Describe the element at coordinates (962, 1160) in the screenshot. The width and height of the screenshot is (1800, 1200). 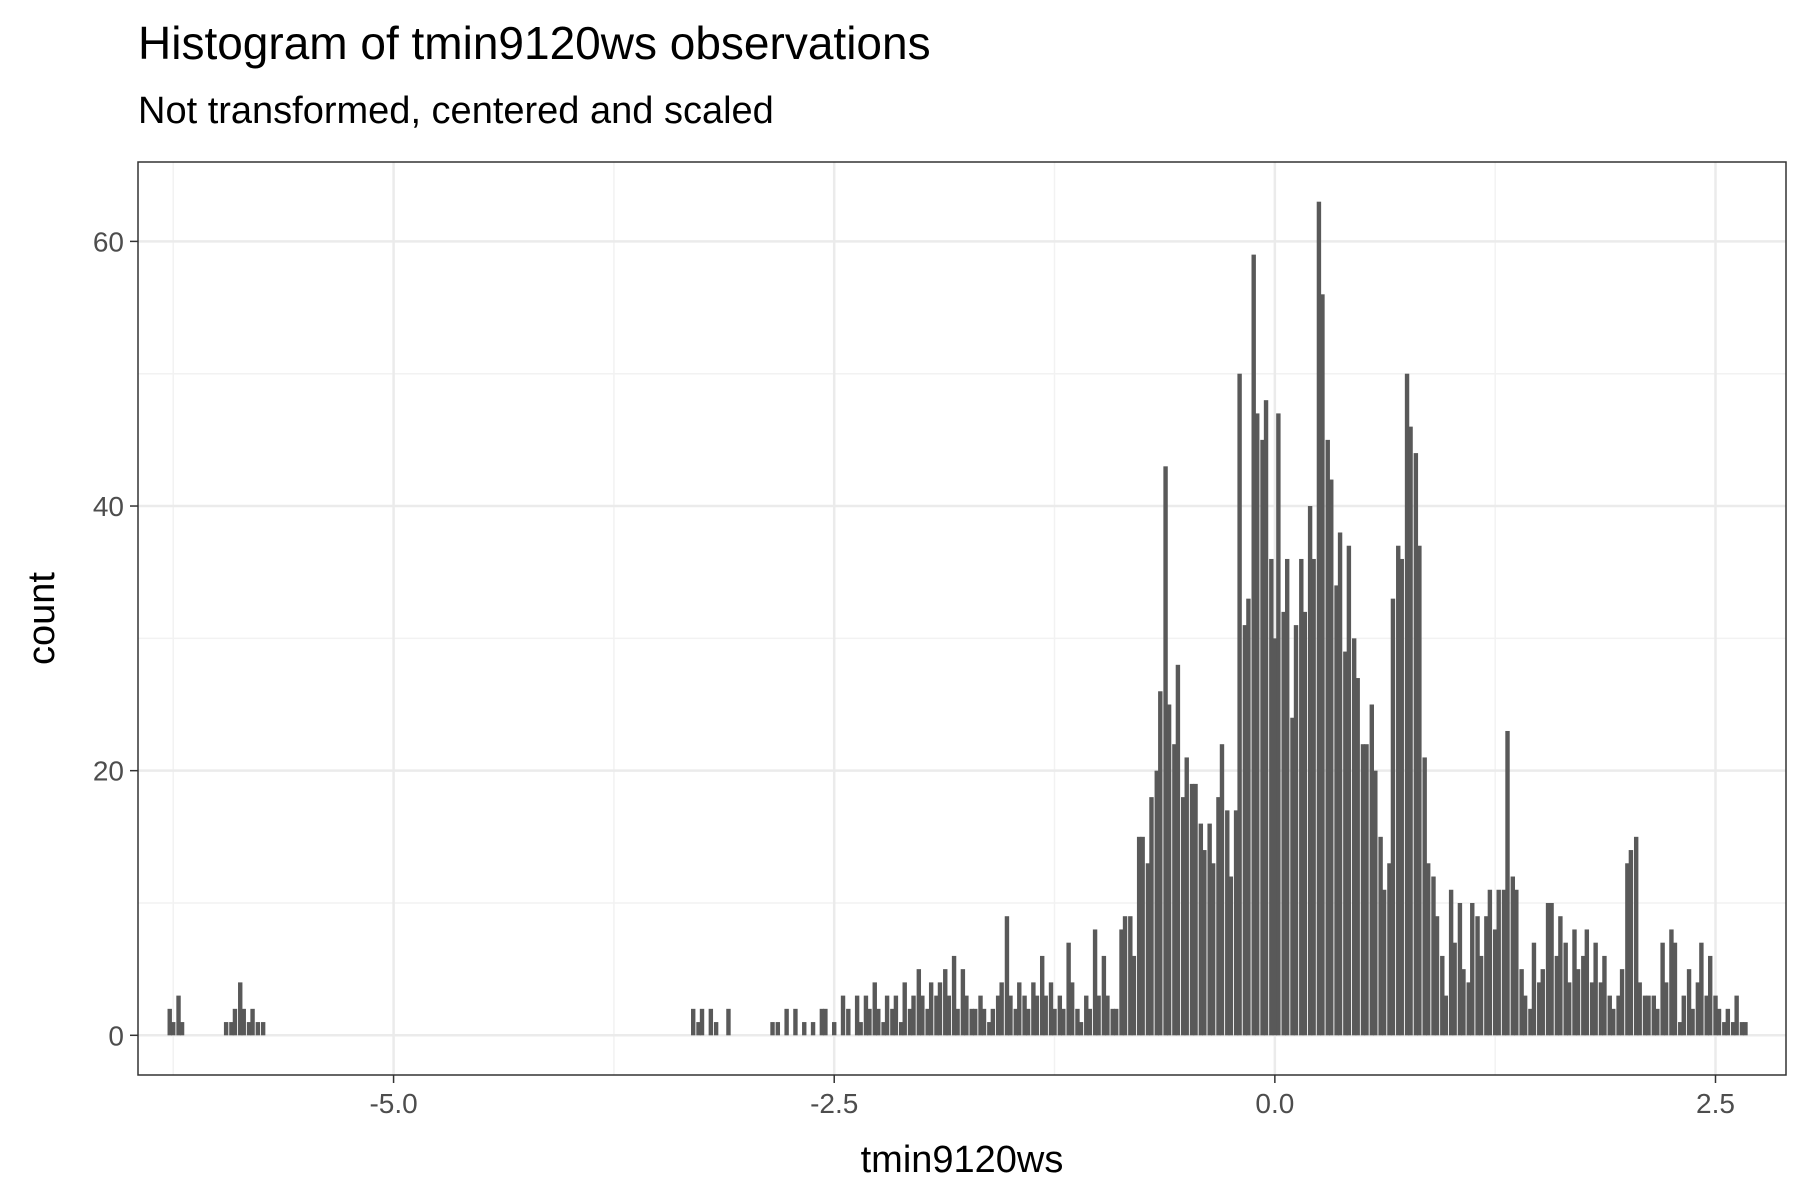
I see `x-axis-title: tmin9120ws` at that location.